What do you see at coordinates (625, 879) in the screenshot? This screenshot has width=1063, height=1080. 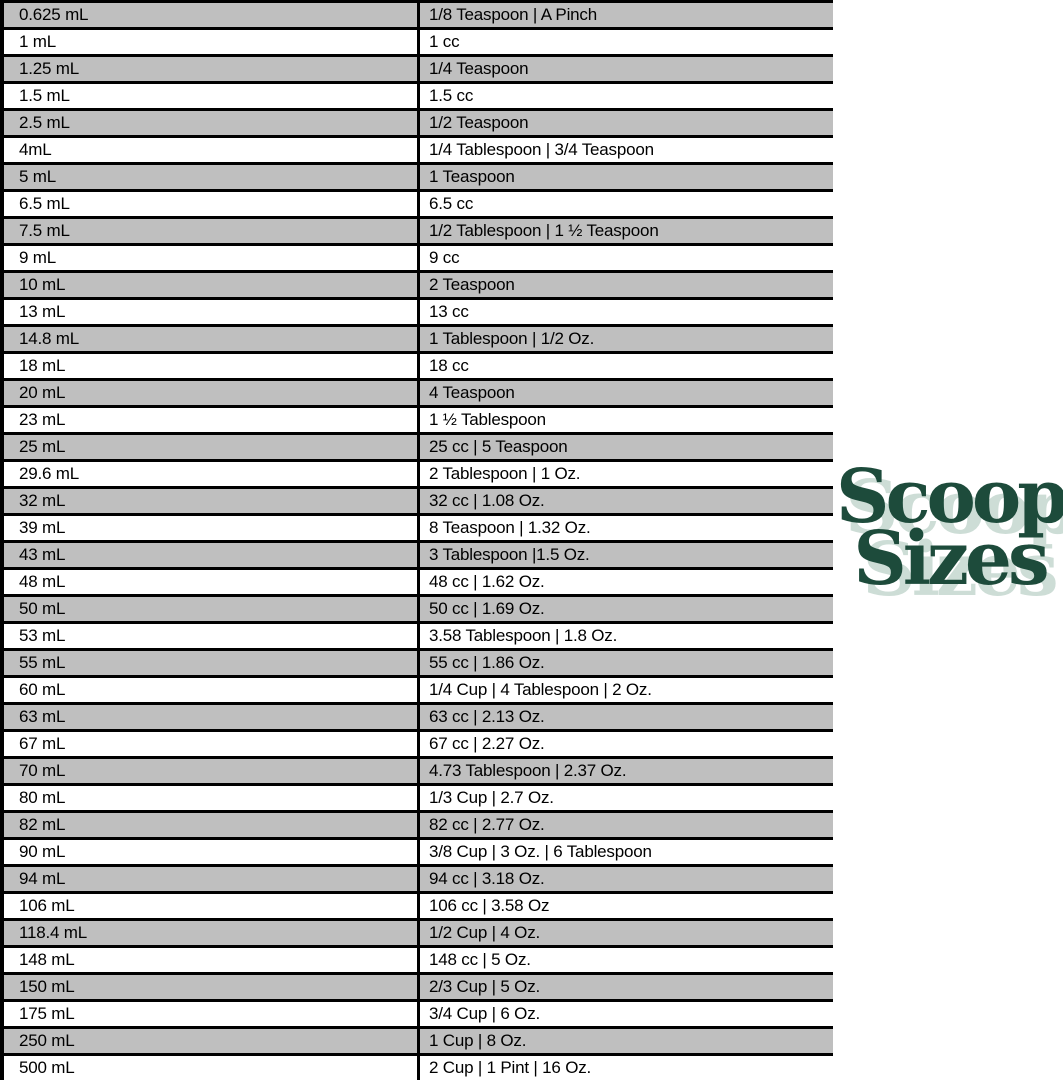 I see `cell-conversion: 94 cc | 3.18 Oz.` at bounding box center [625, 879].